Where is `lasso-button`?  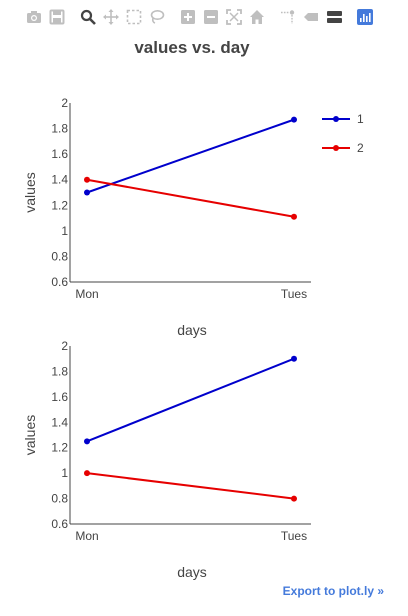 lasso-button is located at coordinates (157, 17).